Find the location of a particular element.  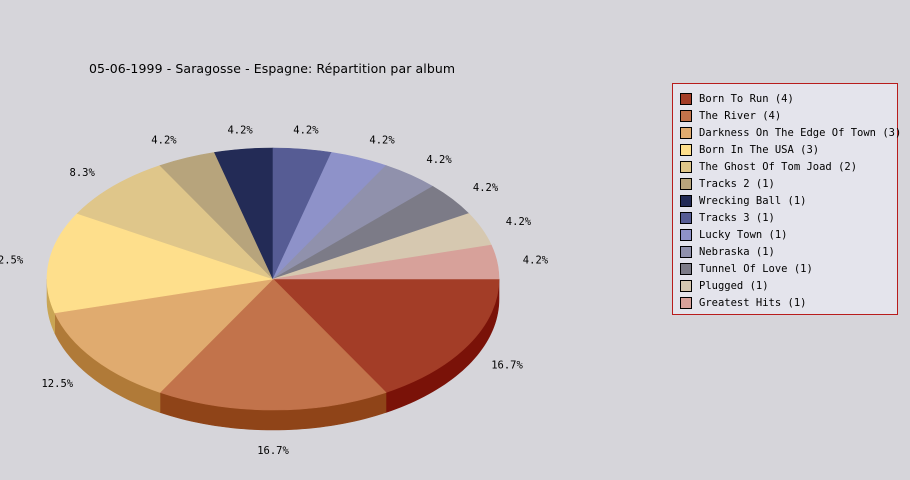

pie-pct-label-7: 4.2% is located at coordinates (306, 130).